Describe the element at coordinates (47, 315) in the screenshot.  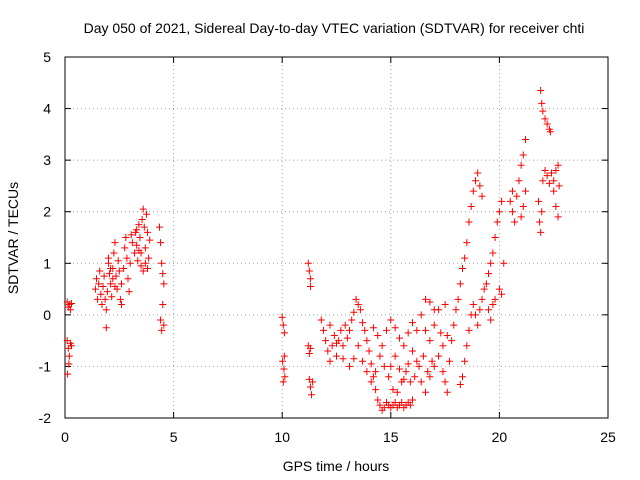
I see `y-tick-label: 0` at that location.